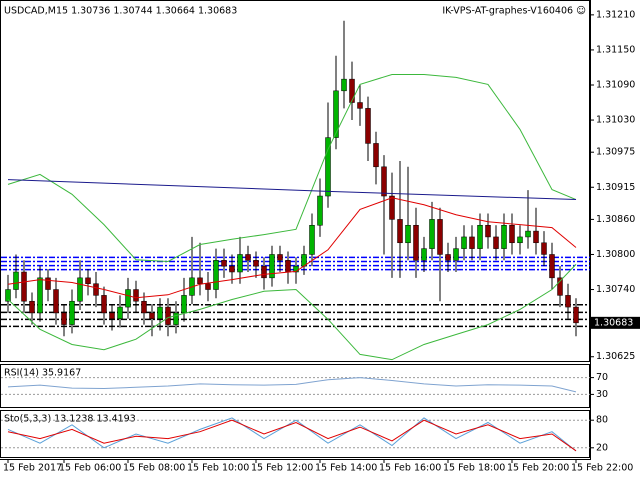  What do you see at coordinates (602, 394) in the screenshot?
I see `y-tick-label: 30` at bounding box center [602, 394].